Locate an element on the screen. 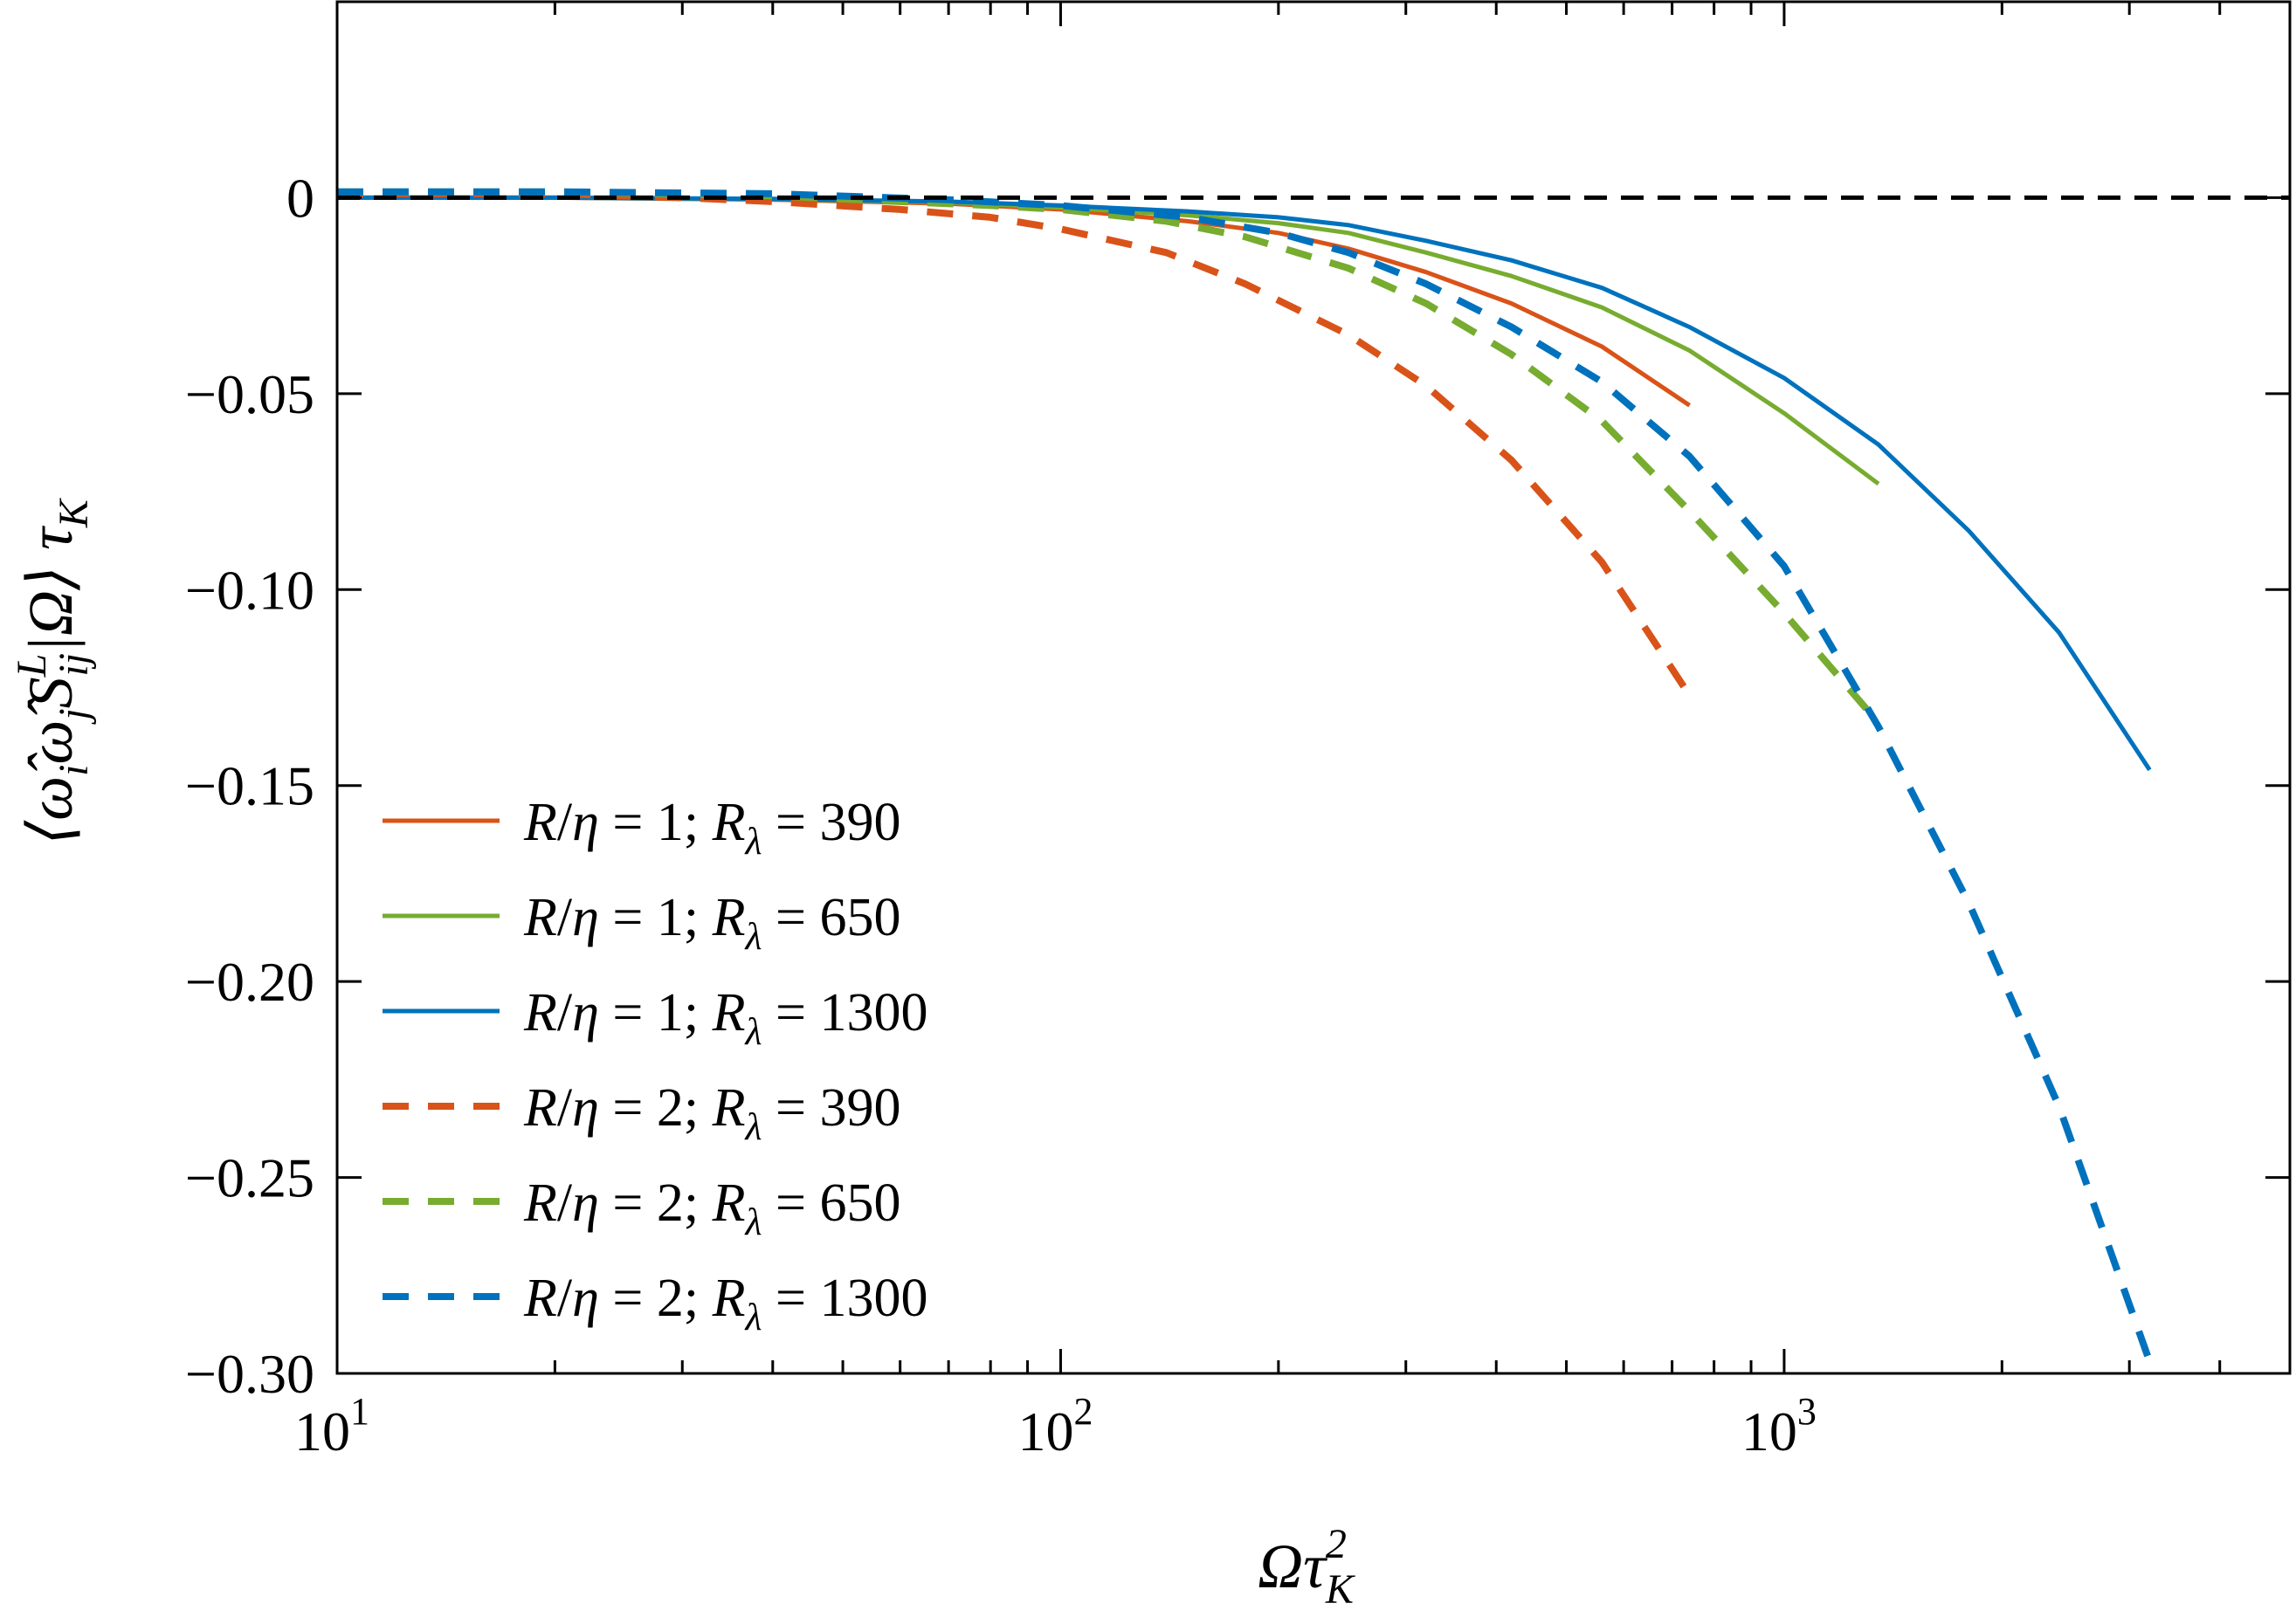 The height and width of the screenshot is (1617, 2296). legend-label-1: R/η = 1; Rλ = 390 is located at coordinates (711, 828).